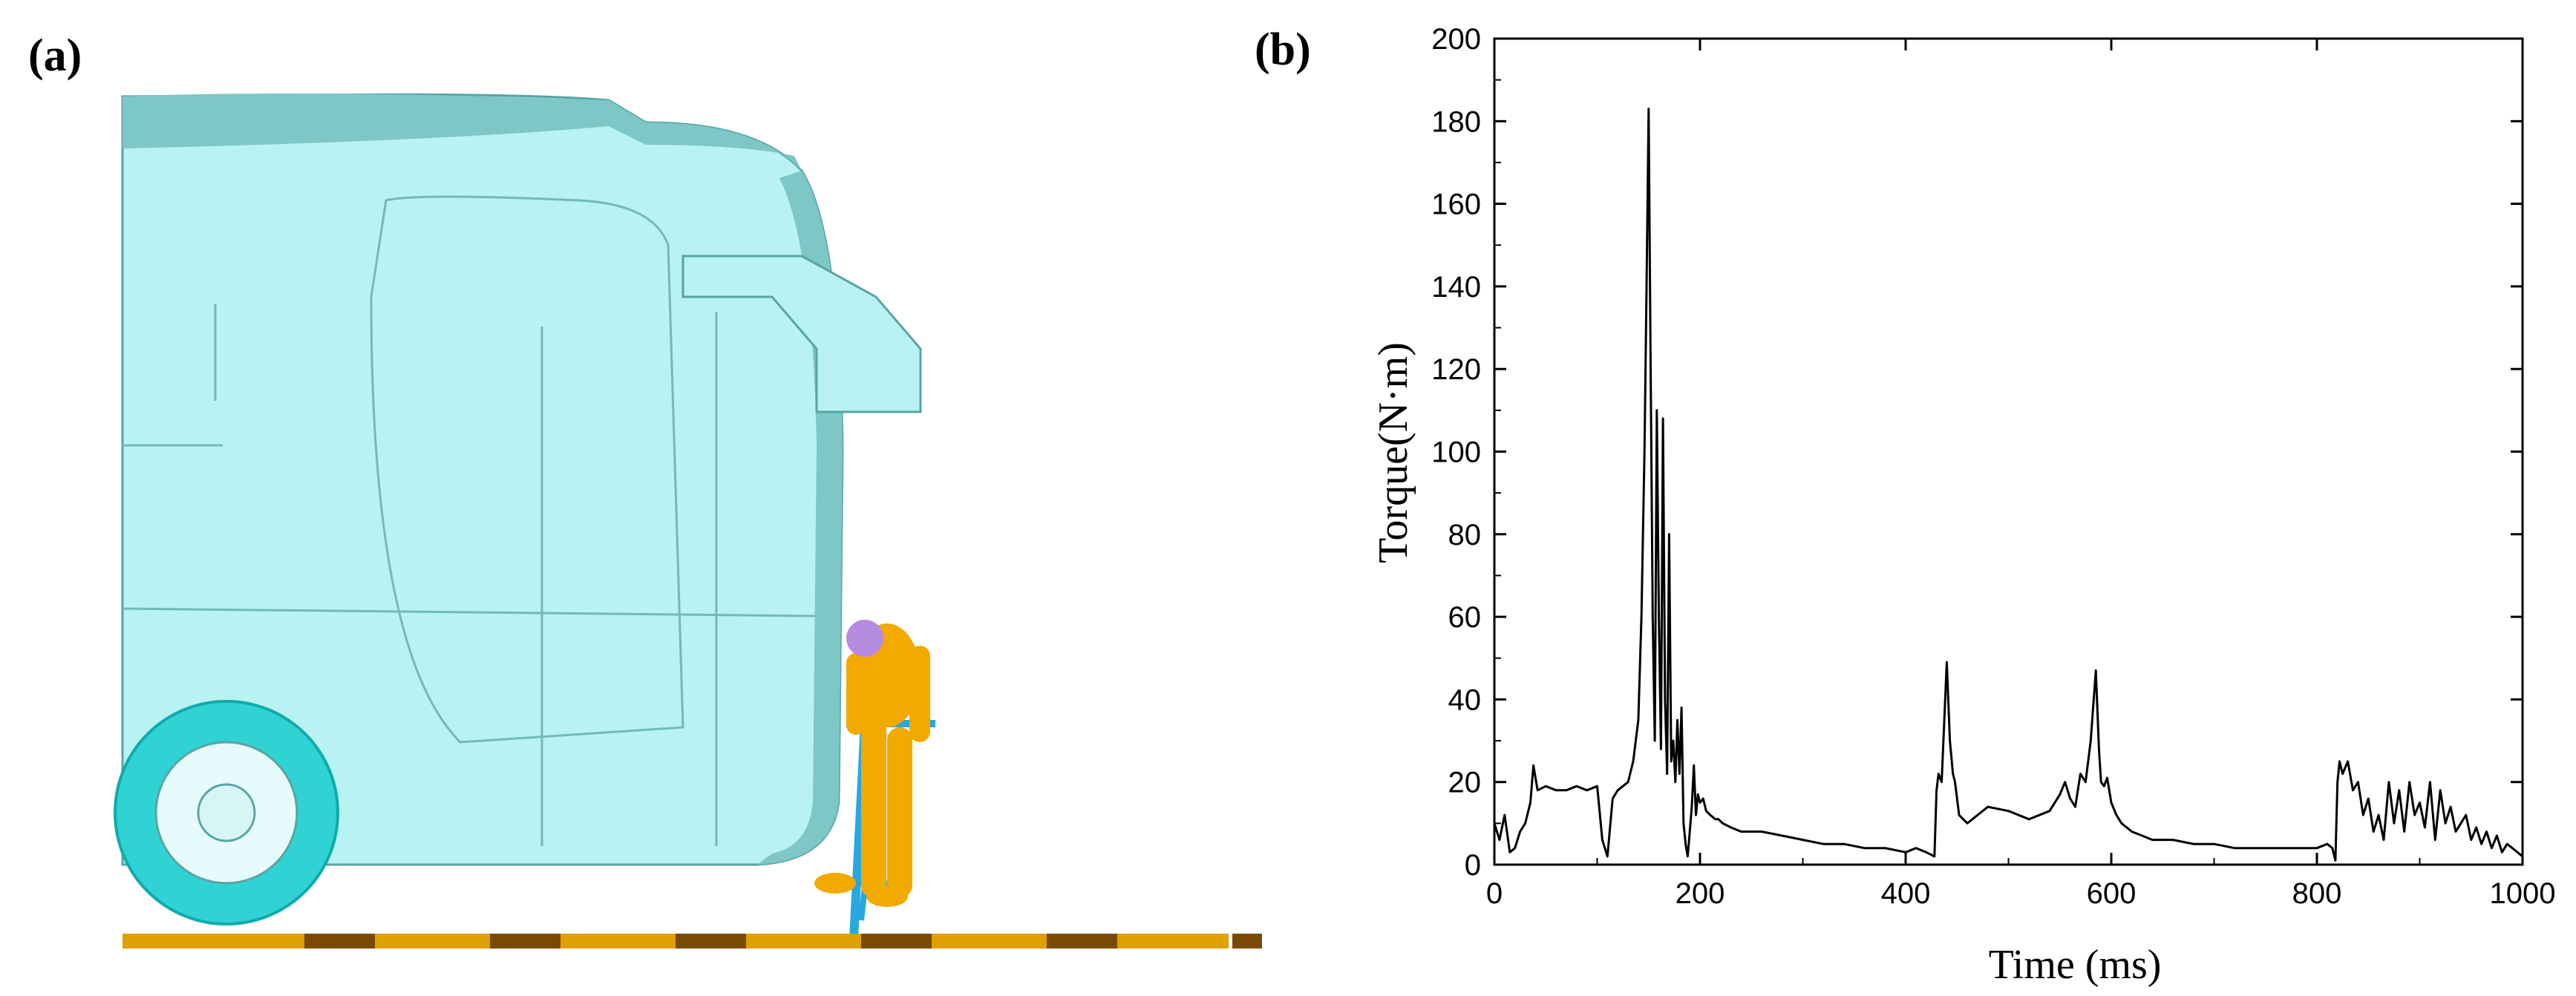 The width and height of the screenshot is (2576, 996). What do you see at coordinates (469, 612) in the screenshot?
I see `bus-panel-line` at bounding box center [469, 612].